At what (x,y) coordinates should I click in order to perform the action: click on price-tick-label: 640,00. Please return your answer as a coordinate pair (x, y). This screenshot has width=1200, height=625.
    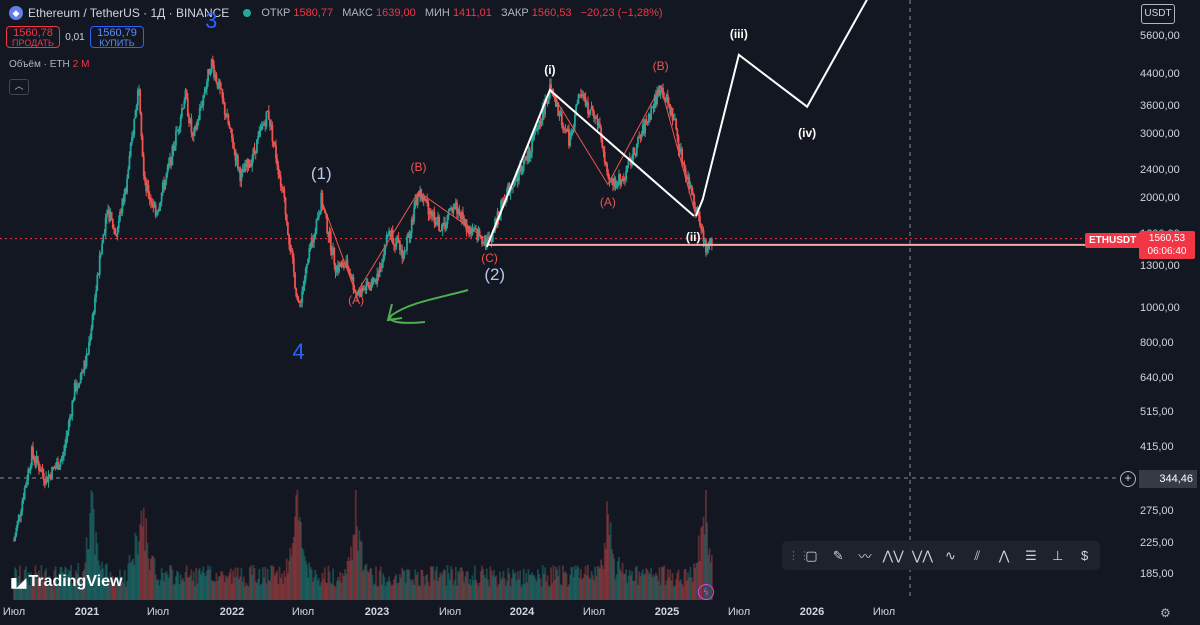
    Looking at the image, I should click on (1157, 378).